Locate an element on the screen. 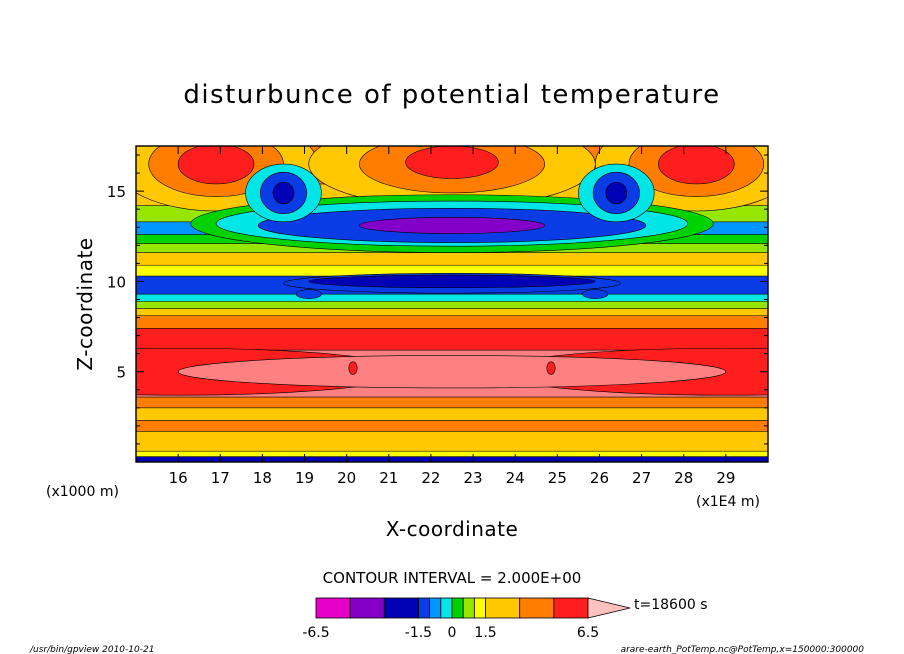  colorbar is located at coordinates (473, 608).